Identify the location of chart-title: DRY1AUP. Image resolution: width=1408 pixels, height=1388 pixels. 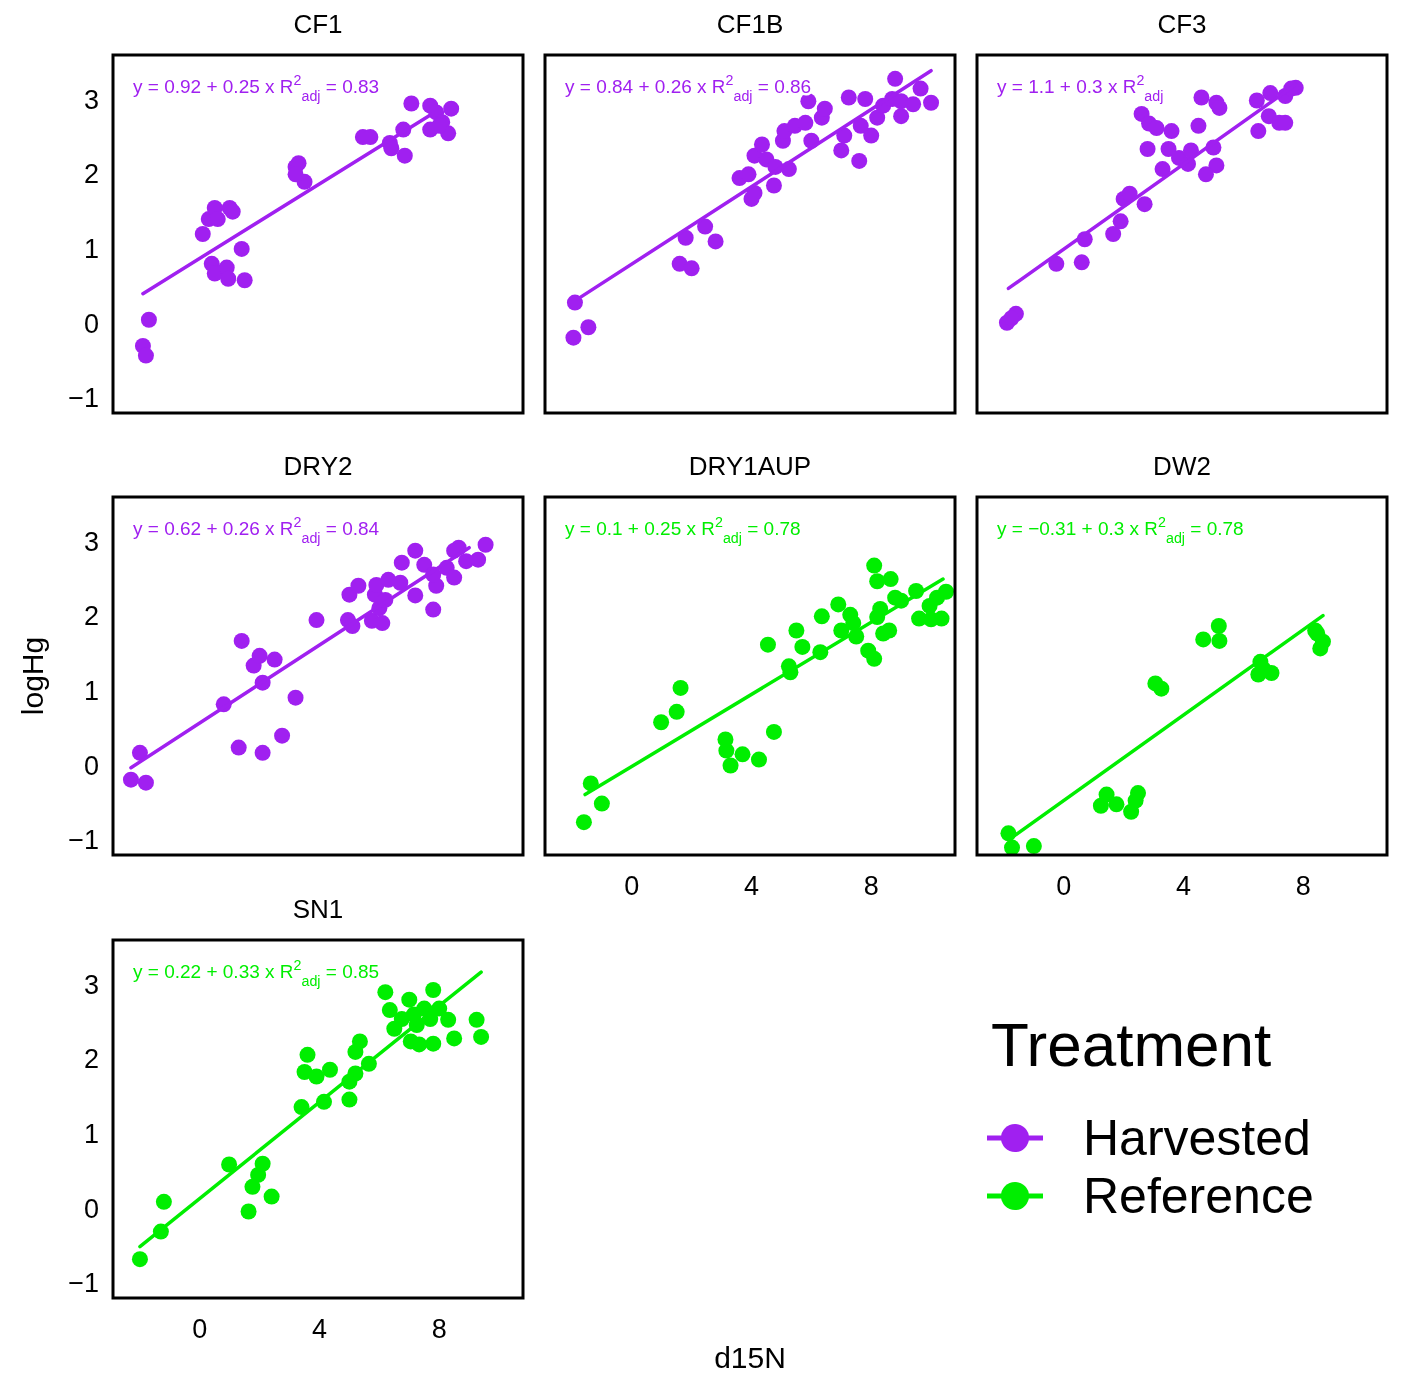
(750, 466).